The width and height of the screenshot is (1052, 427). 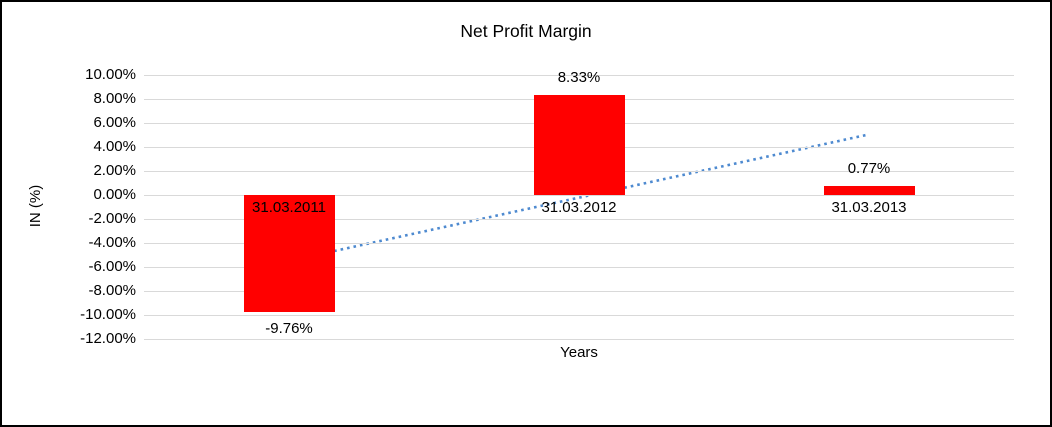 I want to click on chart-title: Net Profit Margin, so click(x=526, y=31).